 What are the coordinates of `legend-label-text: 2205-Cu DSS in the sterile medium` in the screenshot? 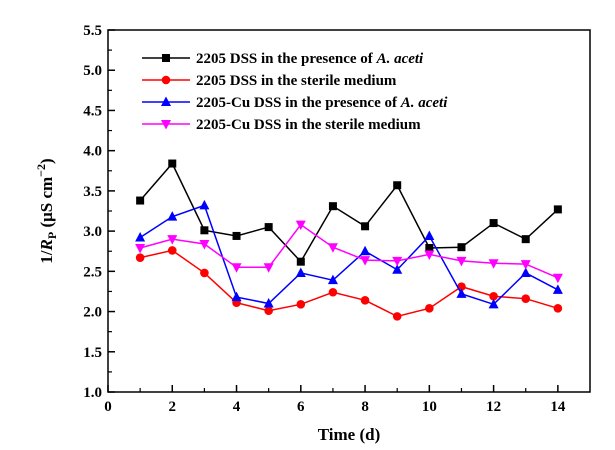 It's located at (308, 125).